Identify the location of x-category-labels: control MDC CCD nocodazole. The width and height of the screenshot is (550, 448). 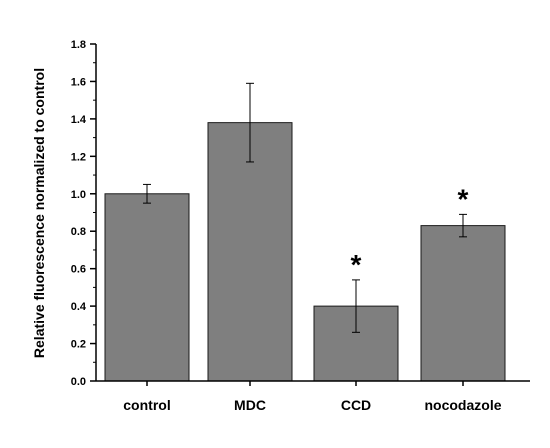
(312, 397).